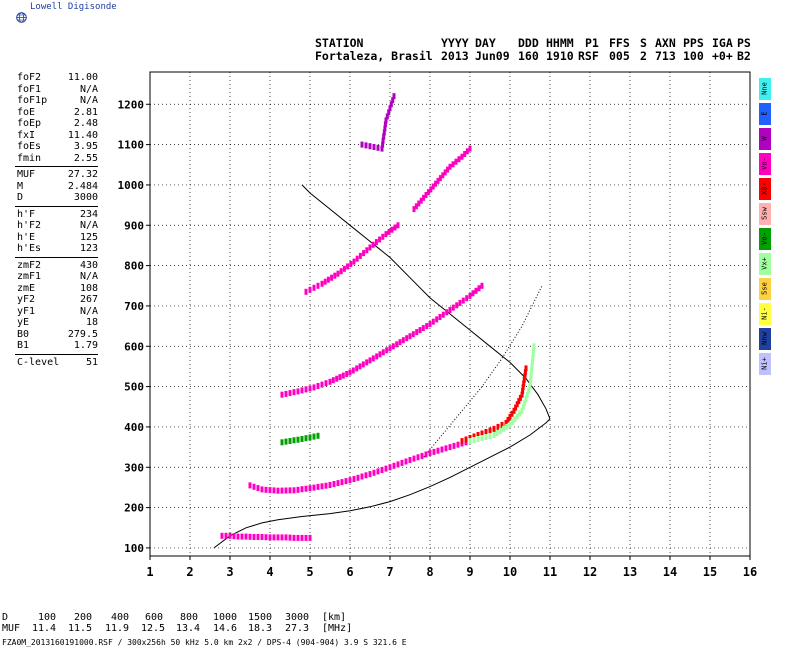 This screenshot has width=800, height=650. What do you see at coordinates (153, 628) in the screenshot?
I see `table-cell: 12.5` at bounding box center [153, 628].